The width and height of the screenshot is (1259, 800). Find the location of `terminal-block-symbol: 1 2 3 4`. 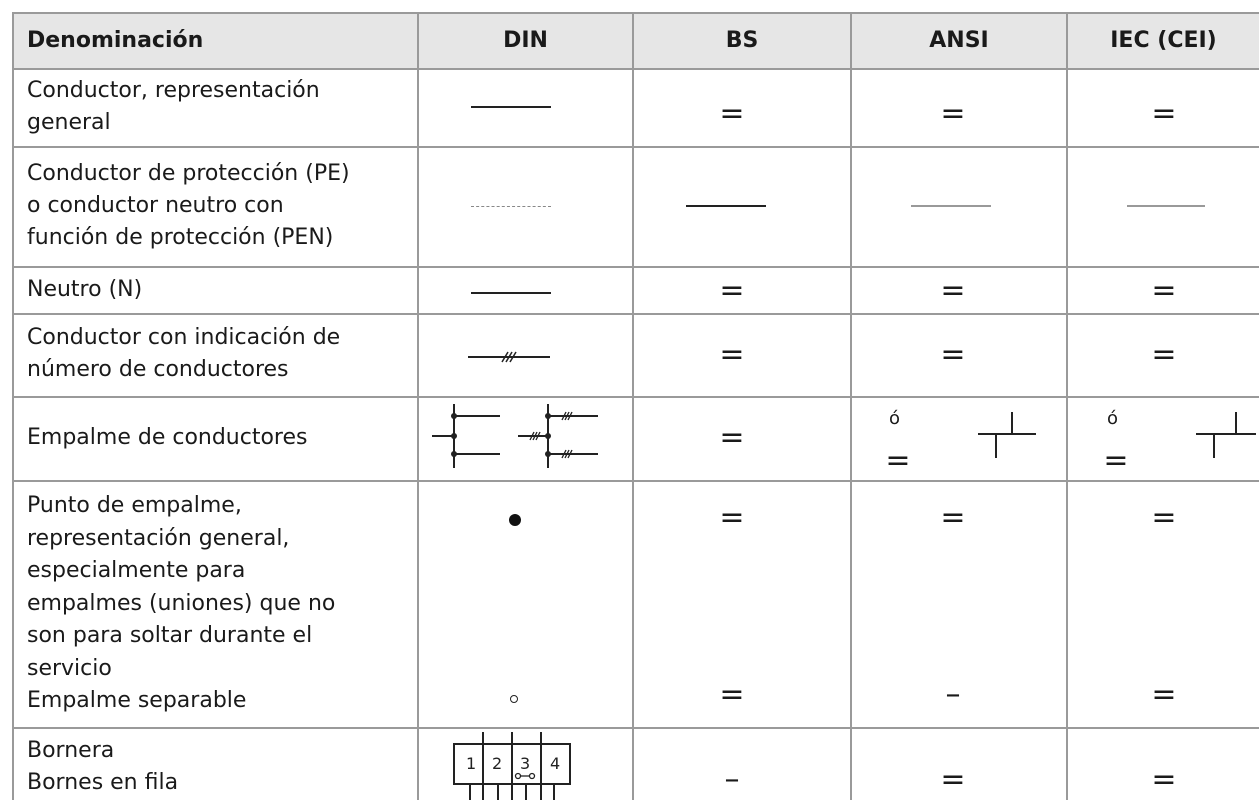

terminal-block-symbol: 1 2 3 4 is located at coordinates (512, 766).